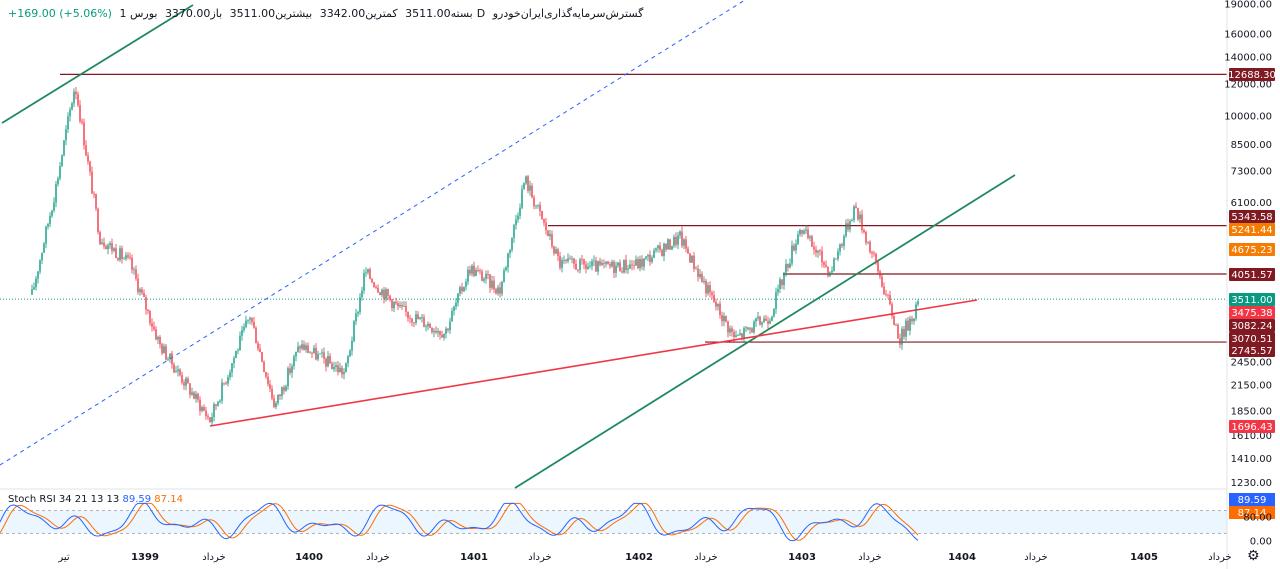  What do you see at coordinates (302, 13) in the screenshot?
I see `interval-label: 1D` at bounding box center [302, 13].